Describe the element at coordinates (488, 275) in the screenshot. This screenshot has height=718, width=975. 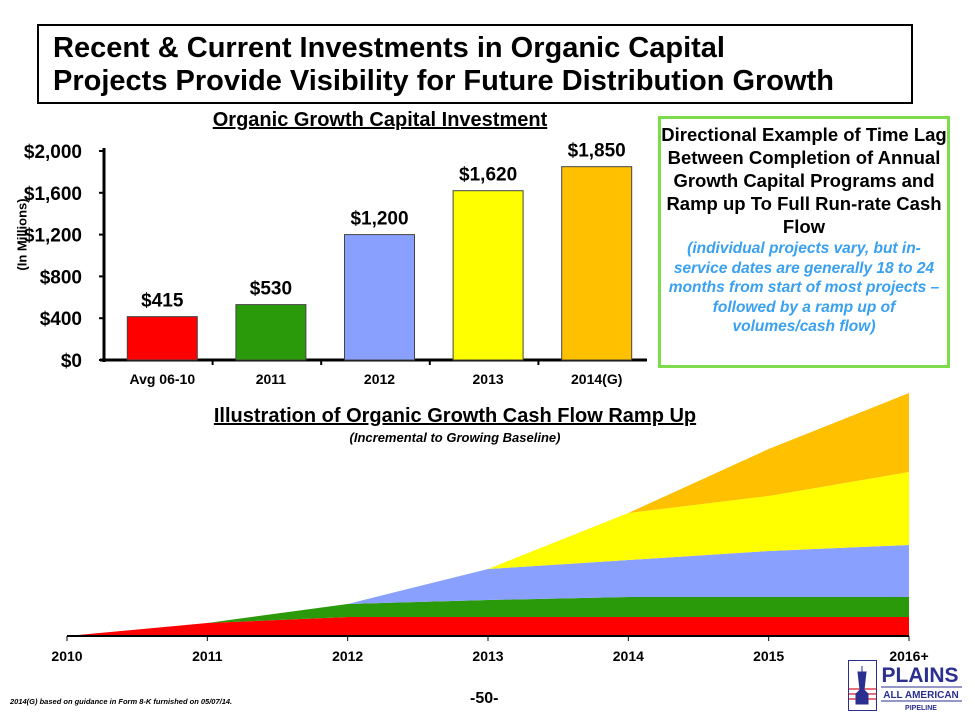
I see `bar-2013` at that location.